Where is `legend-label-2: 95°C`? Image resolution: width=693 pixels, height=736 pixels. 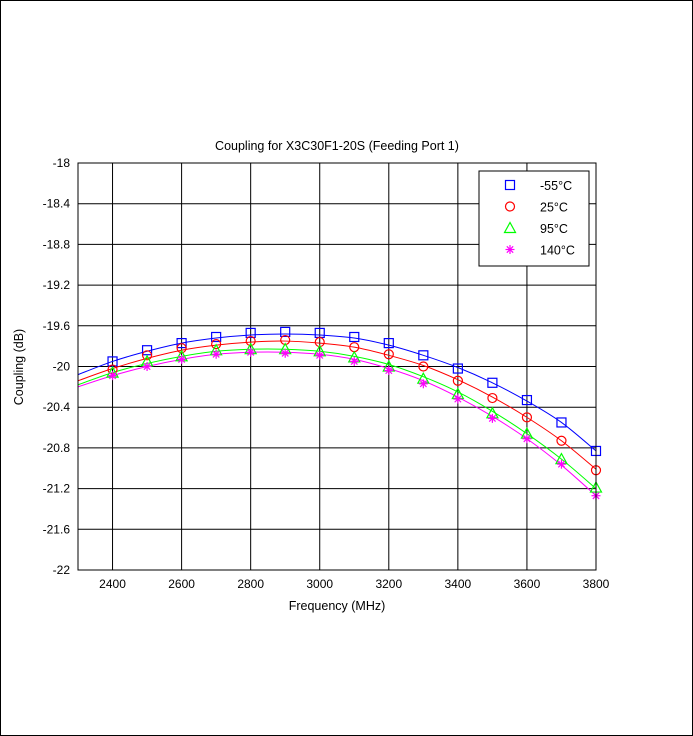
legend-label-2: 95°C is located at coordinates (554, 229).